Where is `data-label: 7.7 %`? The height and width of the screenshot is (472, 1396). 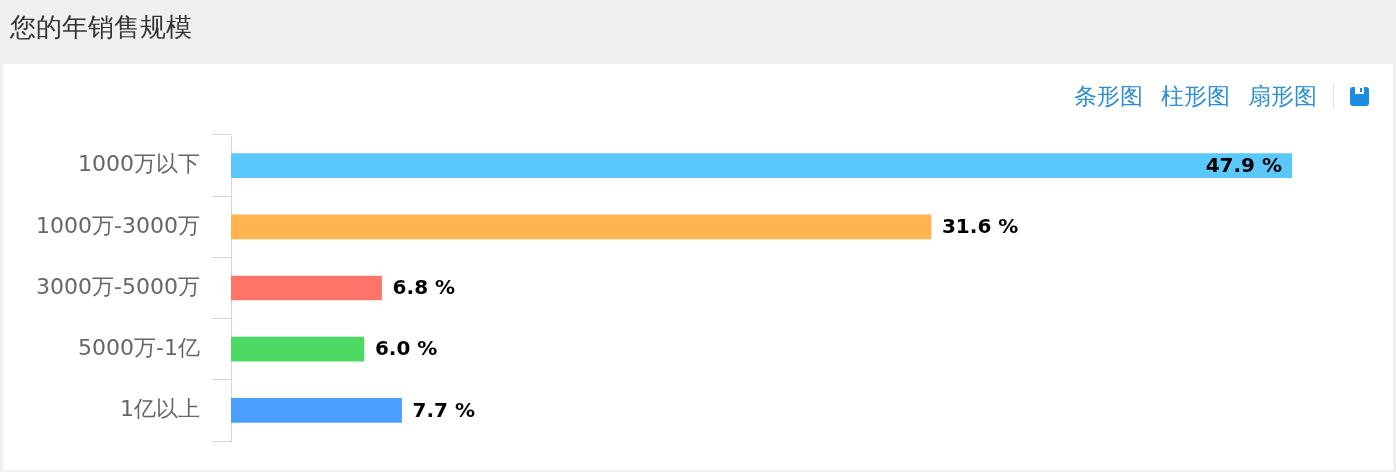 data-label: 7.7 % is located at coordinates (443, 409).